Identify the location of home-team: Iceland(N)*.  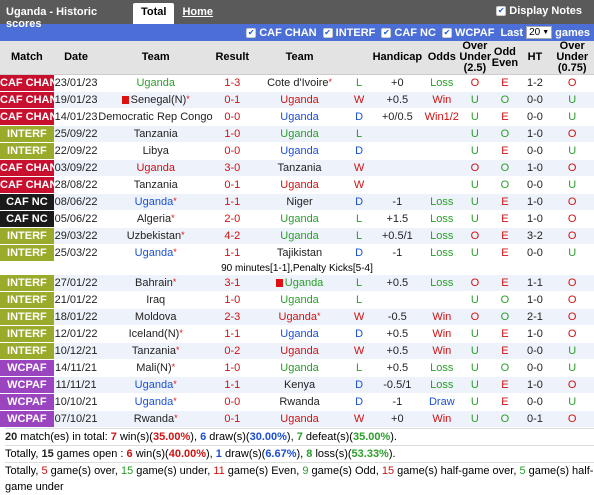
(156, 334).